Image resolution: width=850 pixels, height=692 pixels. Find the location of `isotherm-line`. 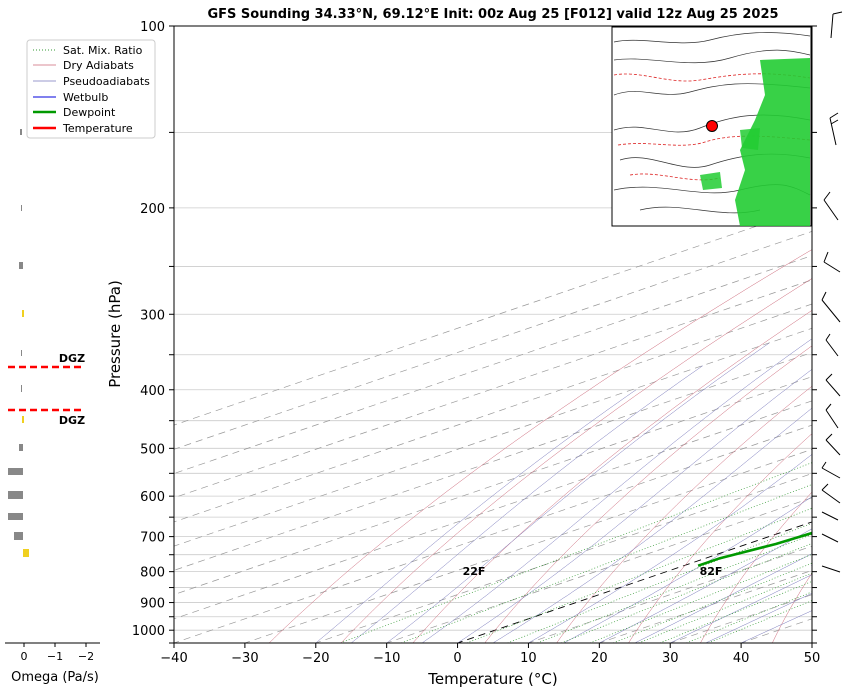

isotherm-line is located at coordinates (563, 558).